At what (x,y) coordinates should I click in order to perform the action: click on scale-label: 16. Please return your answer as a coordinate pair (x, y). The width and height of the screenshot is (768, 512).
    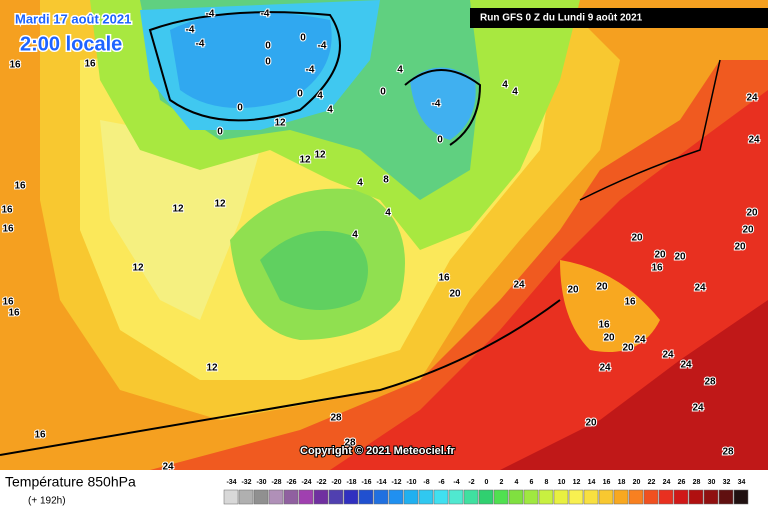
    Looking at the image, I should click on (607, 482).